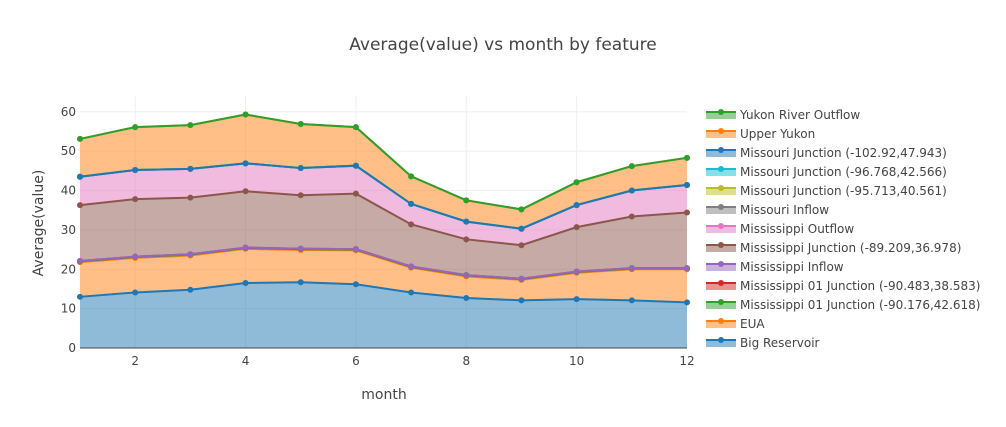  Describe the element at coordinates (843, 305) in the screenshot. I see `legend-item: Mississippi 01 Junction (-90.176,42.618)` at that location.